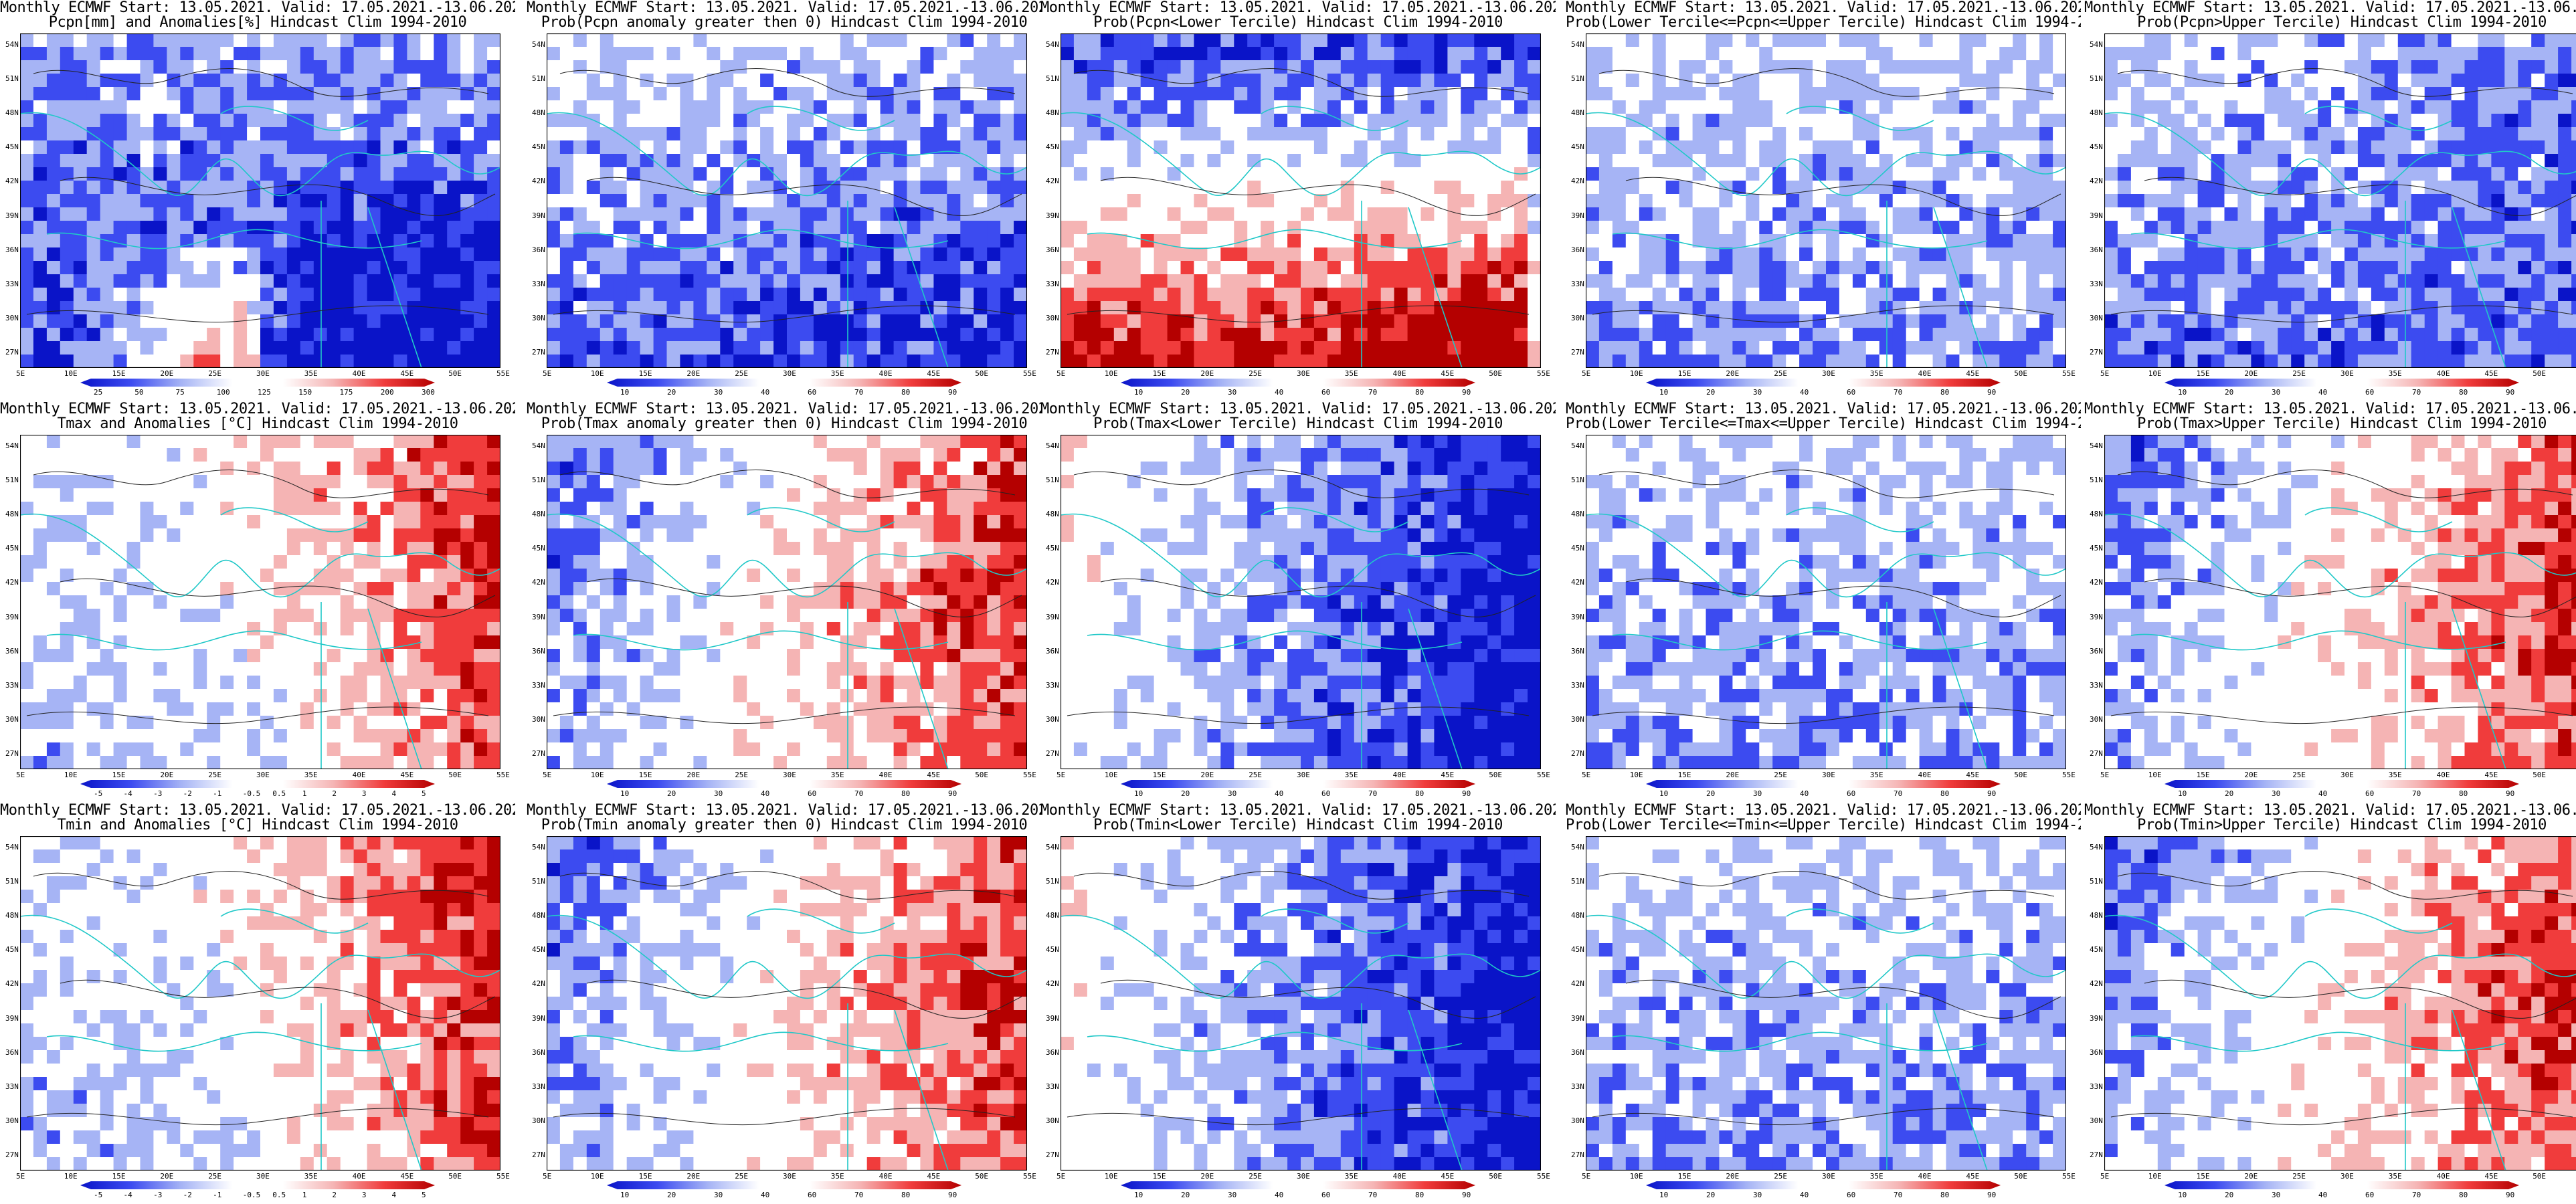 The width and height of the screenshot is (2576, 1204). I want to click on colorbar-tick-label: 60, so click(1326, 392).